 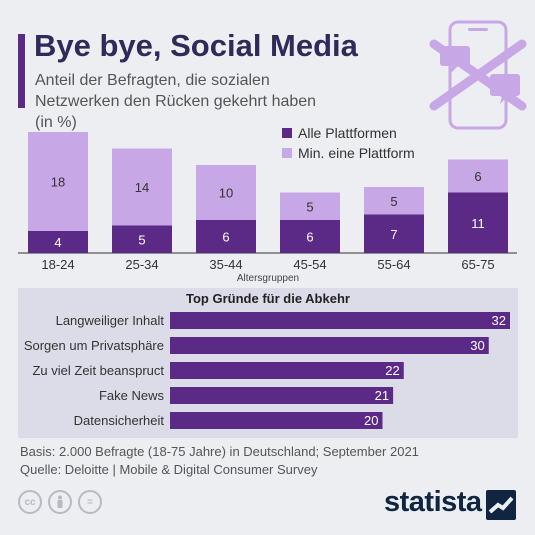 What do you see at coordinates (30, 502) in the screenshot?
I see `cc-icon: cc` at bounding box center [30, 502].